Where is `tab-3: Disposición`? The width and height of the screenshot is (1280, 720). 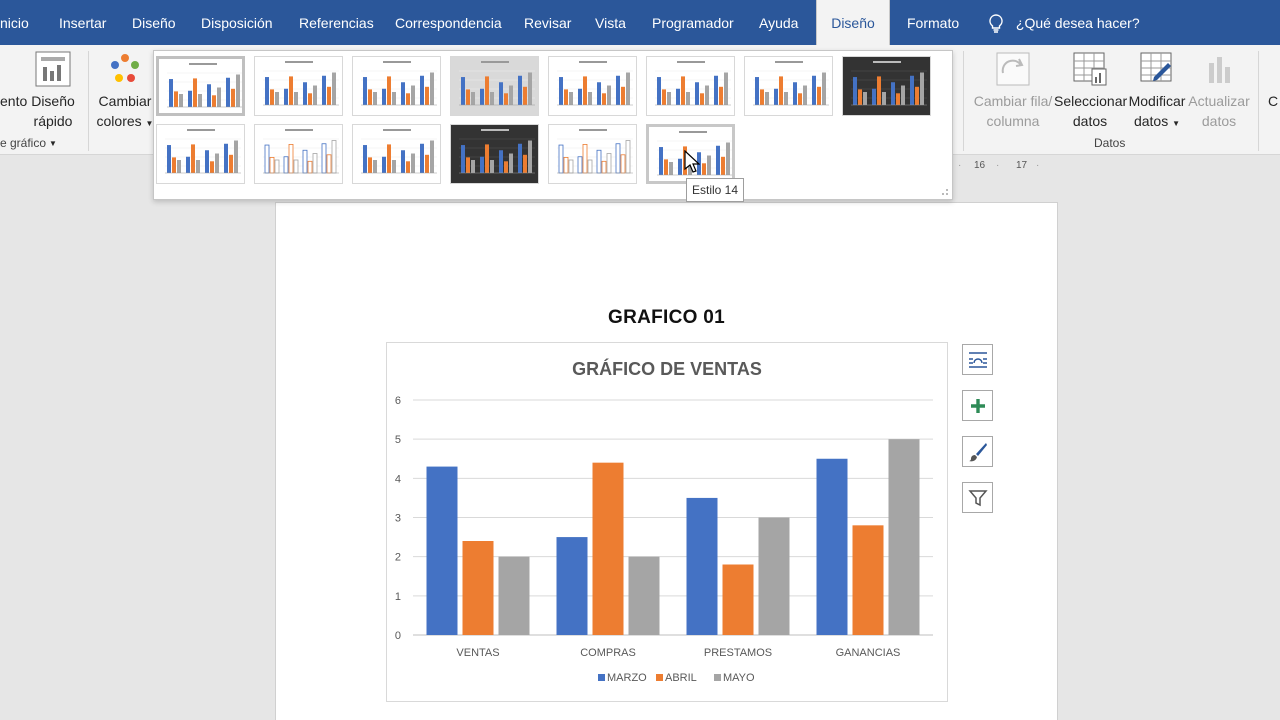 tab-3: Disposición is located at coordinates (237, 23).